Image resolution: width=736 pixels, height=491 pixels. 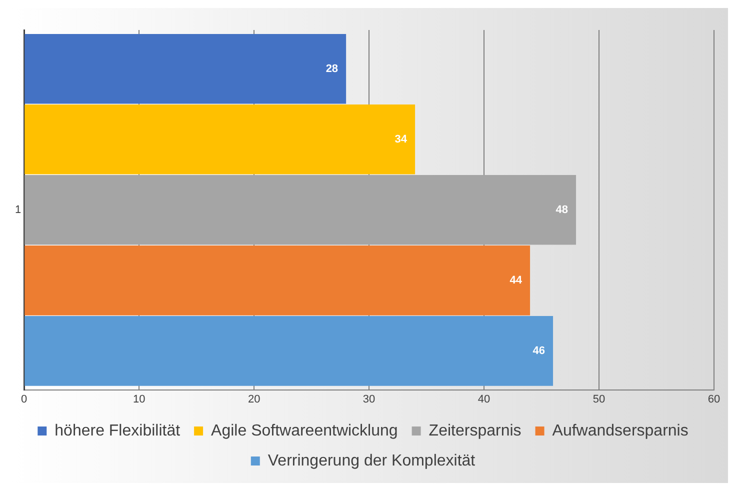 I want to click on data-label: 34, so click(x=401, y=139).